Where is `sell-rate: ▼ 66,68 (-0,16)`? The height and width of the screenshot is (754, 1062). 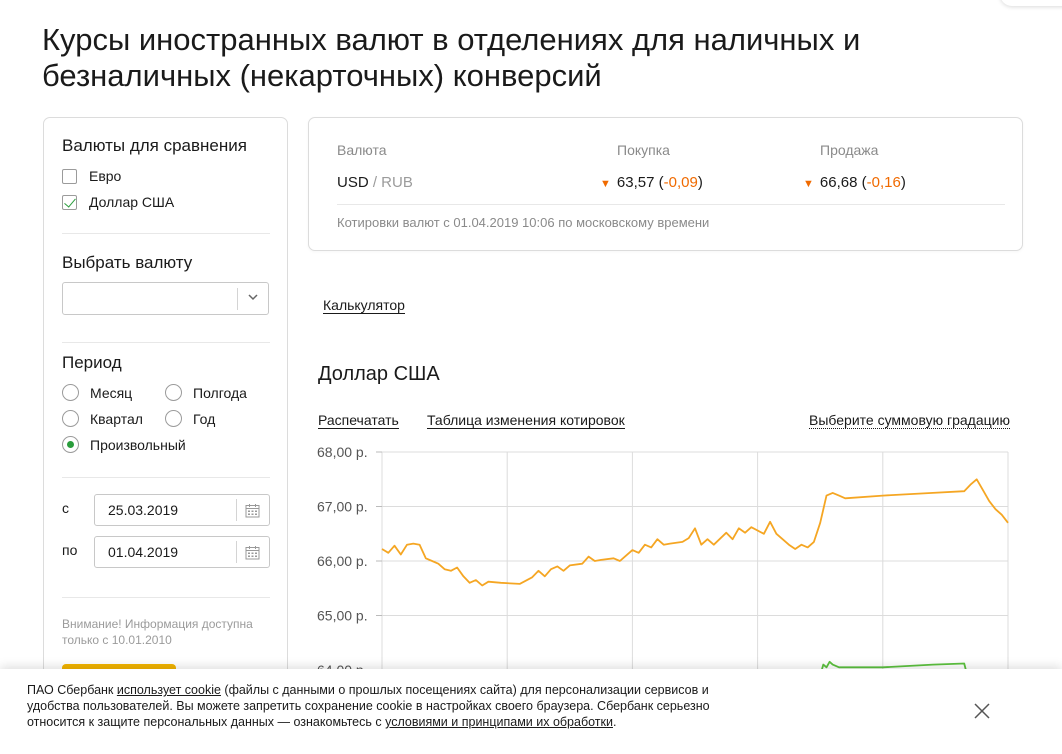
sell-rate: ▼ 66,68 (-0,16) is located at coordinates (854, 182).